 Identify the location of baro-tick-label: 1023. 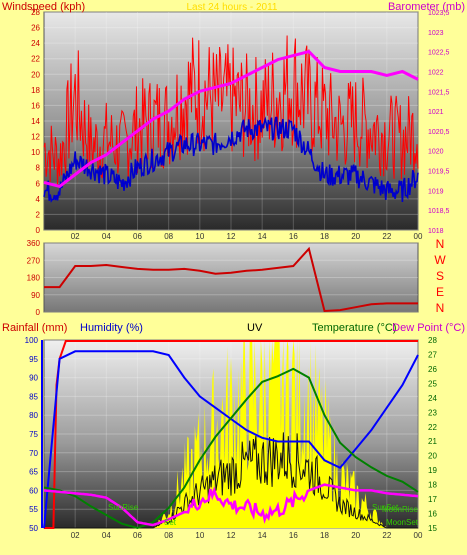
(436, 33).